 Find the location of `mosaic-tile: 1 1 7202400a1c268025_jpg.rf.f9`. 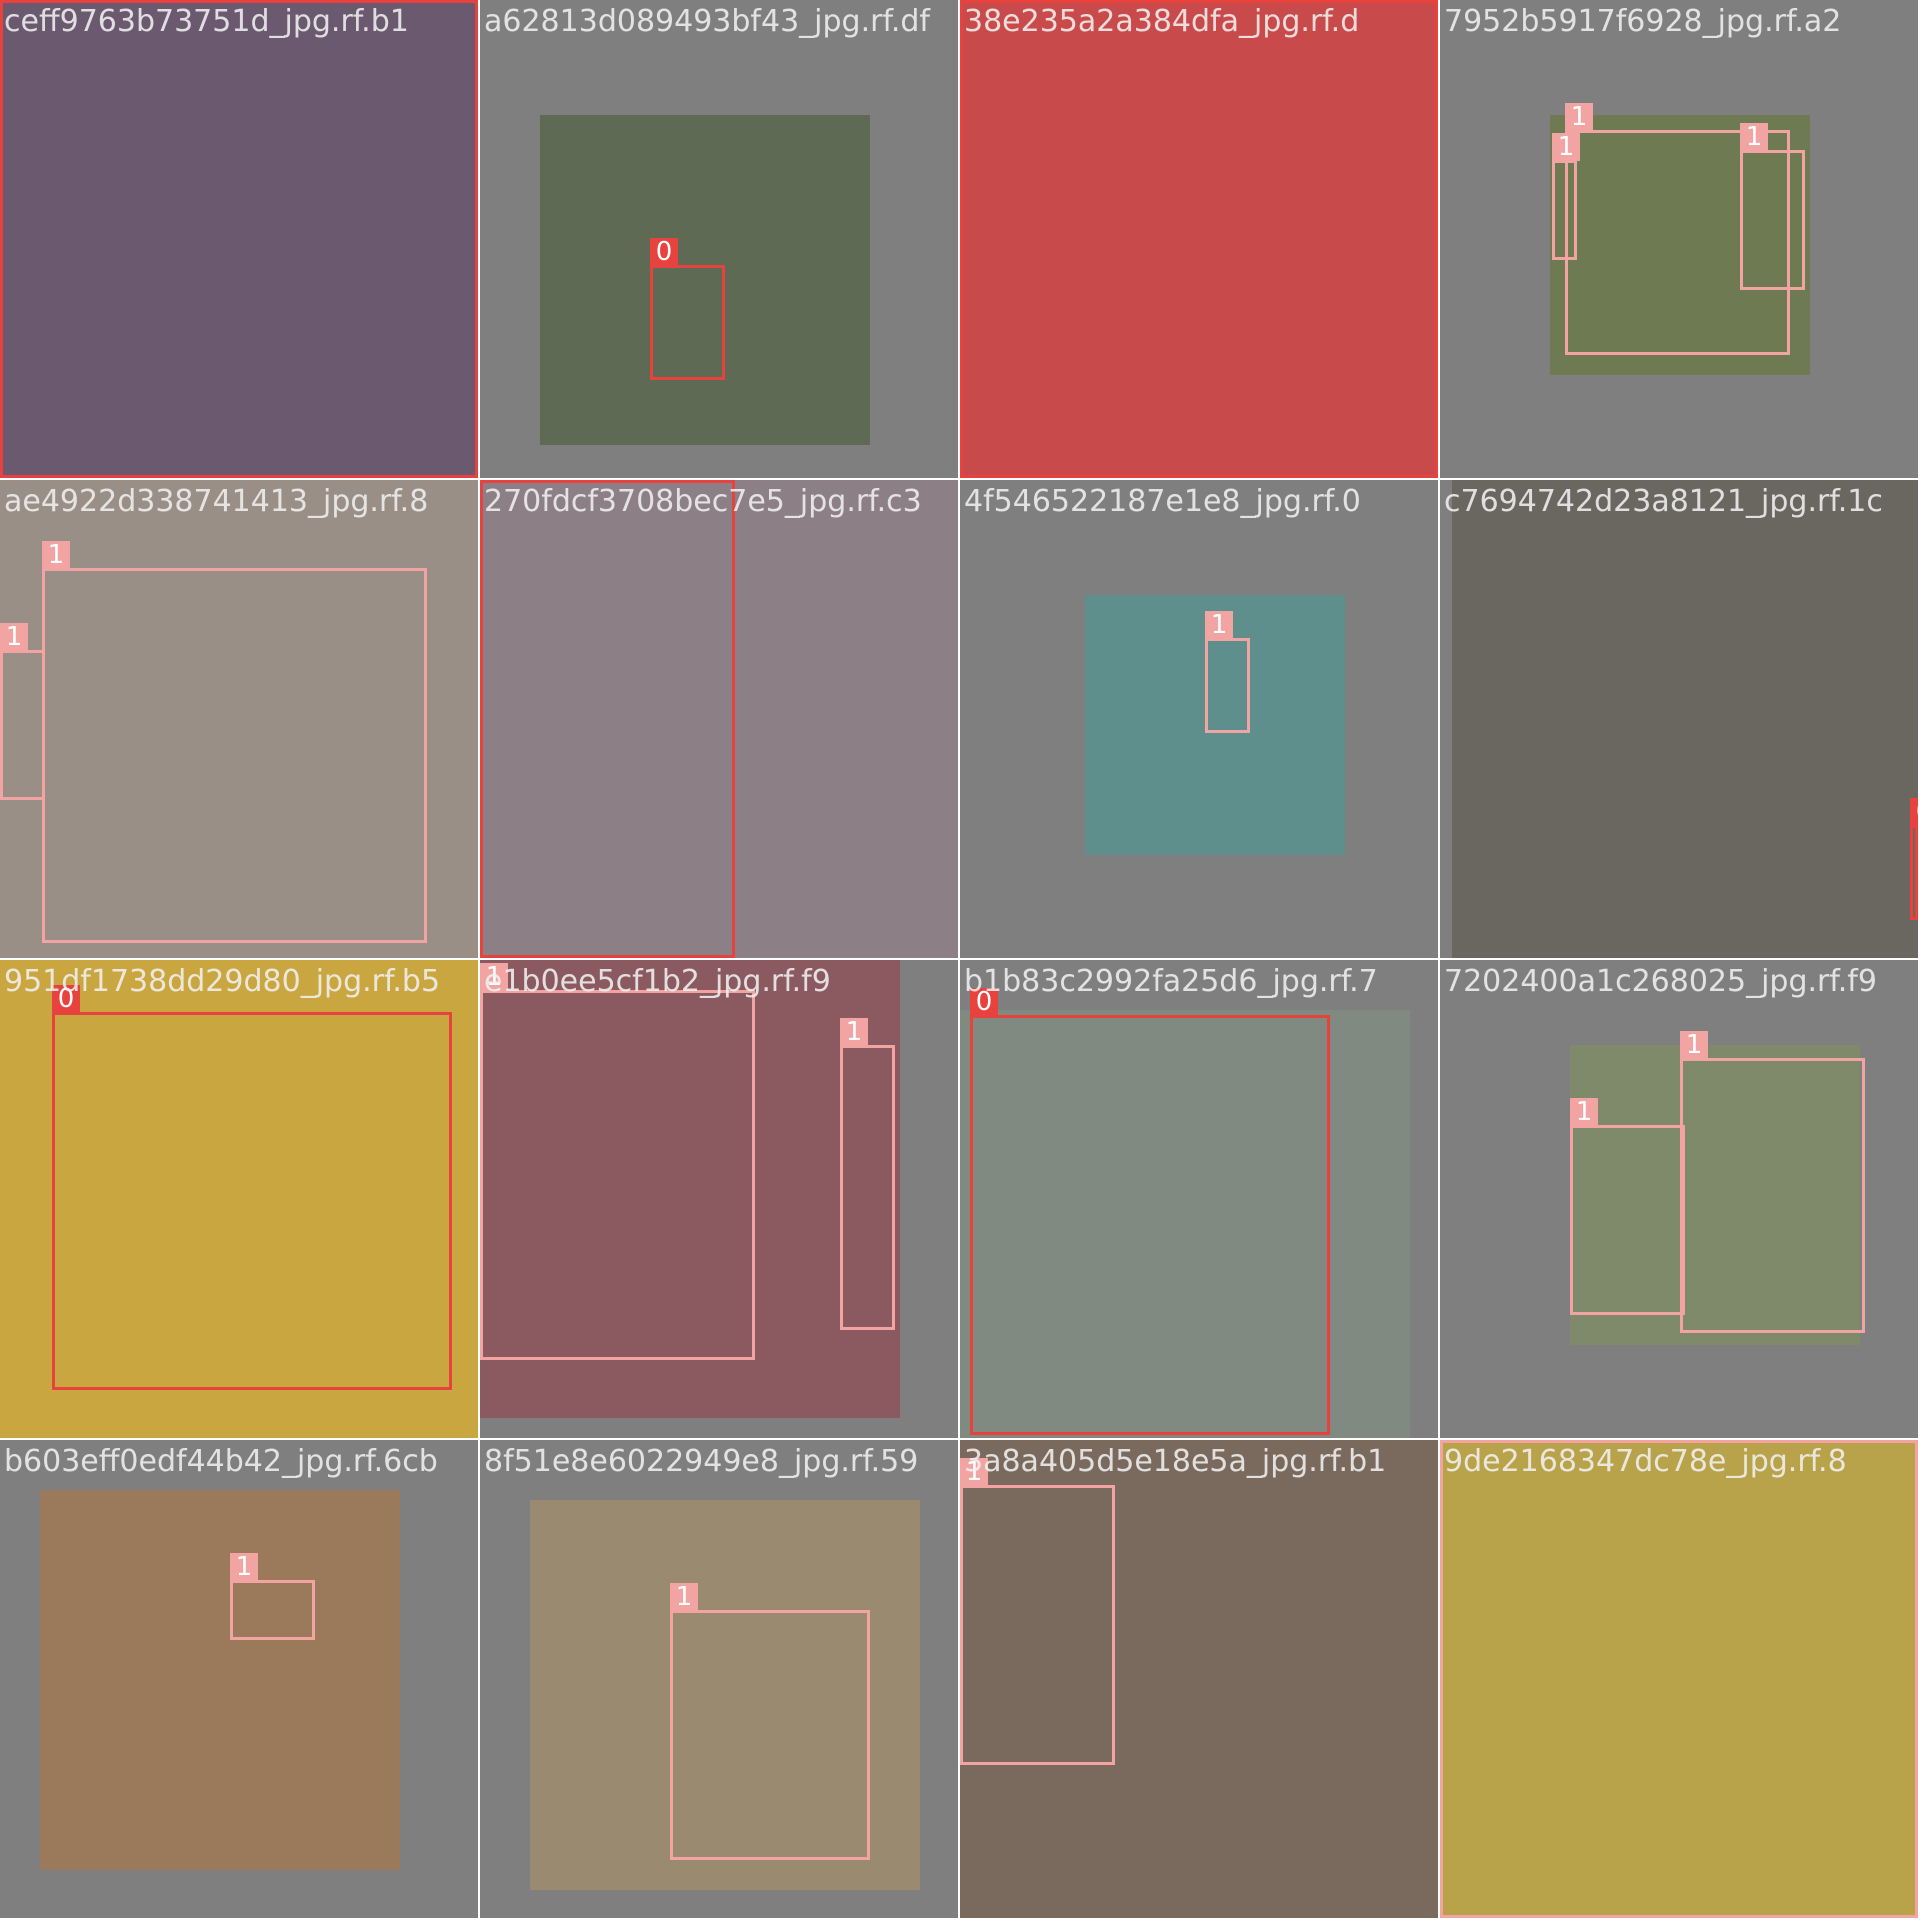

mosaic-tile: 1 1 7202400a1c268025_jpg.rf.f9 is located at coordinates (1679, 1199).